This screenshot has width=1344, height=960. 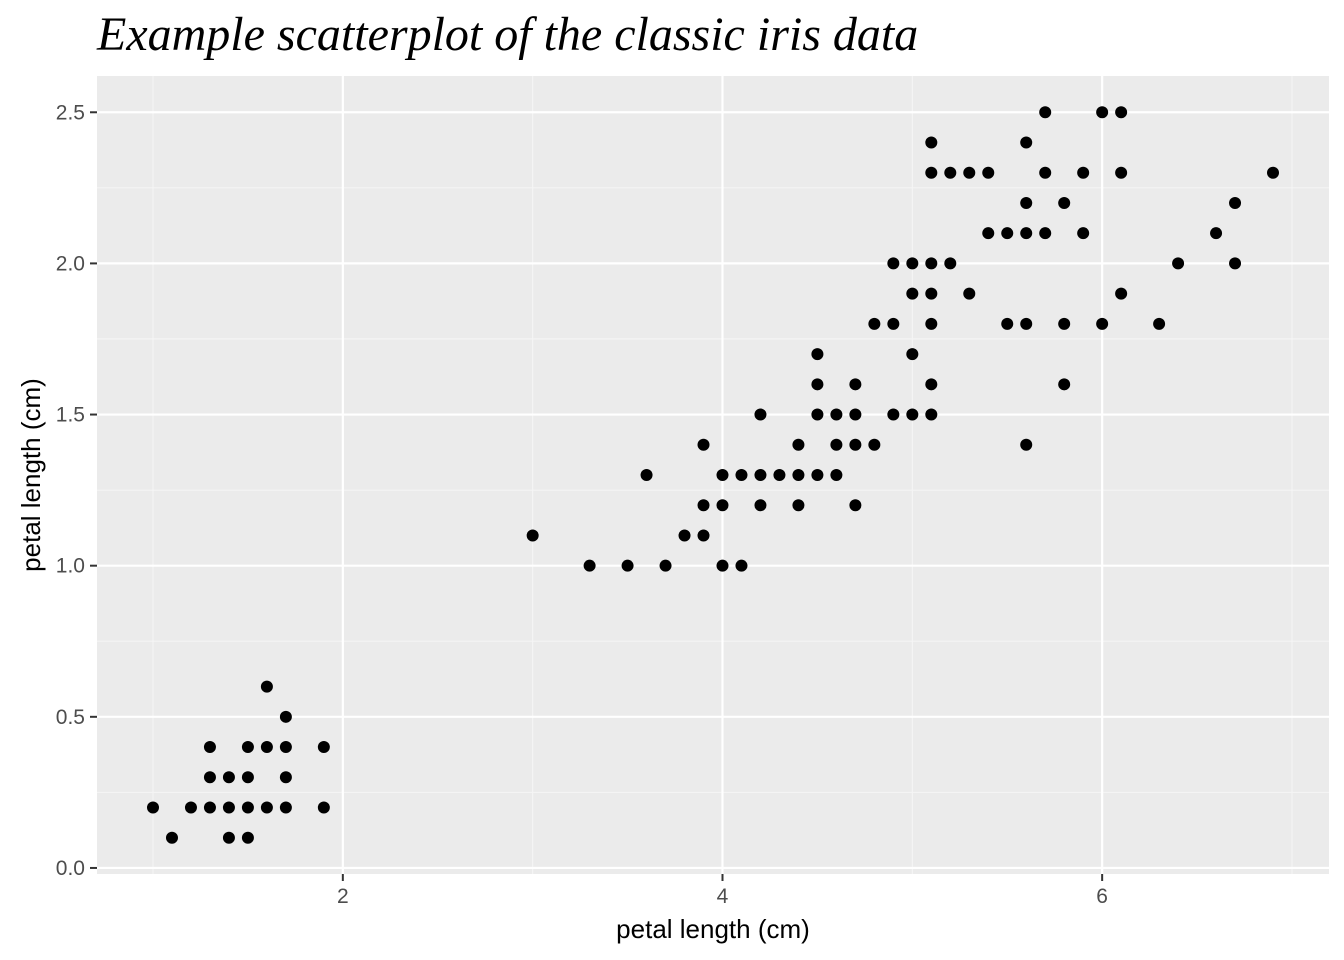 I want to click on x-axis: 2 4 6, so click(x=722, y=891).